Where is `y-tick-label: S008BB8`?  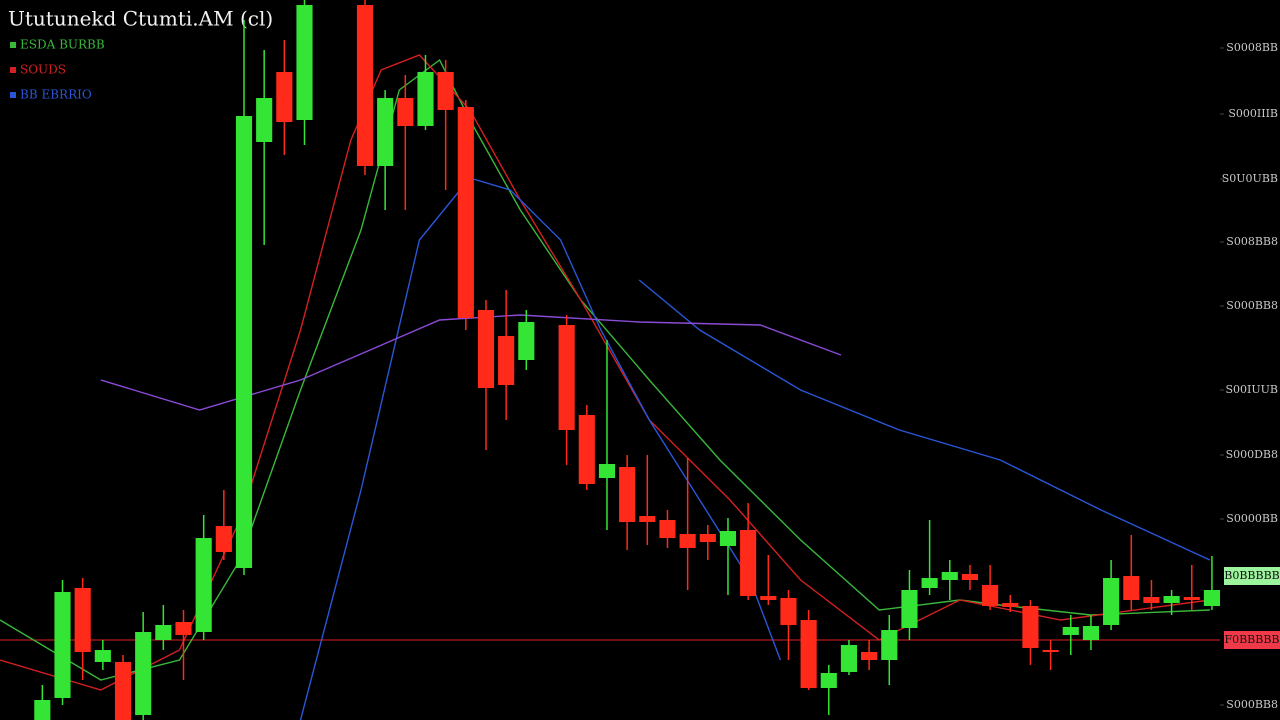 y-tick-label: S008BB8 is located at coordinates (1252, 241).